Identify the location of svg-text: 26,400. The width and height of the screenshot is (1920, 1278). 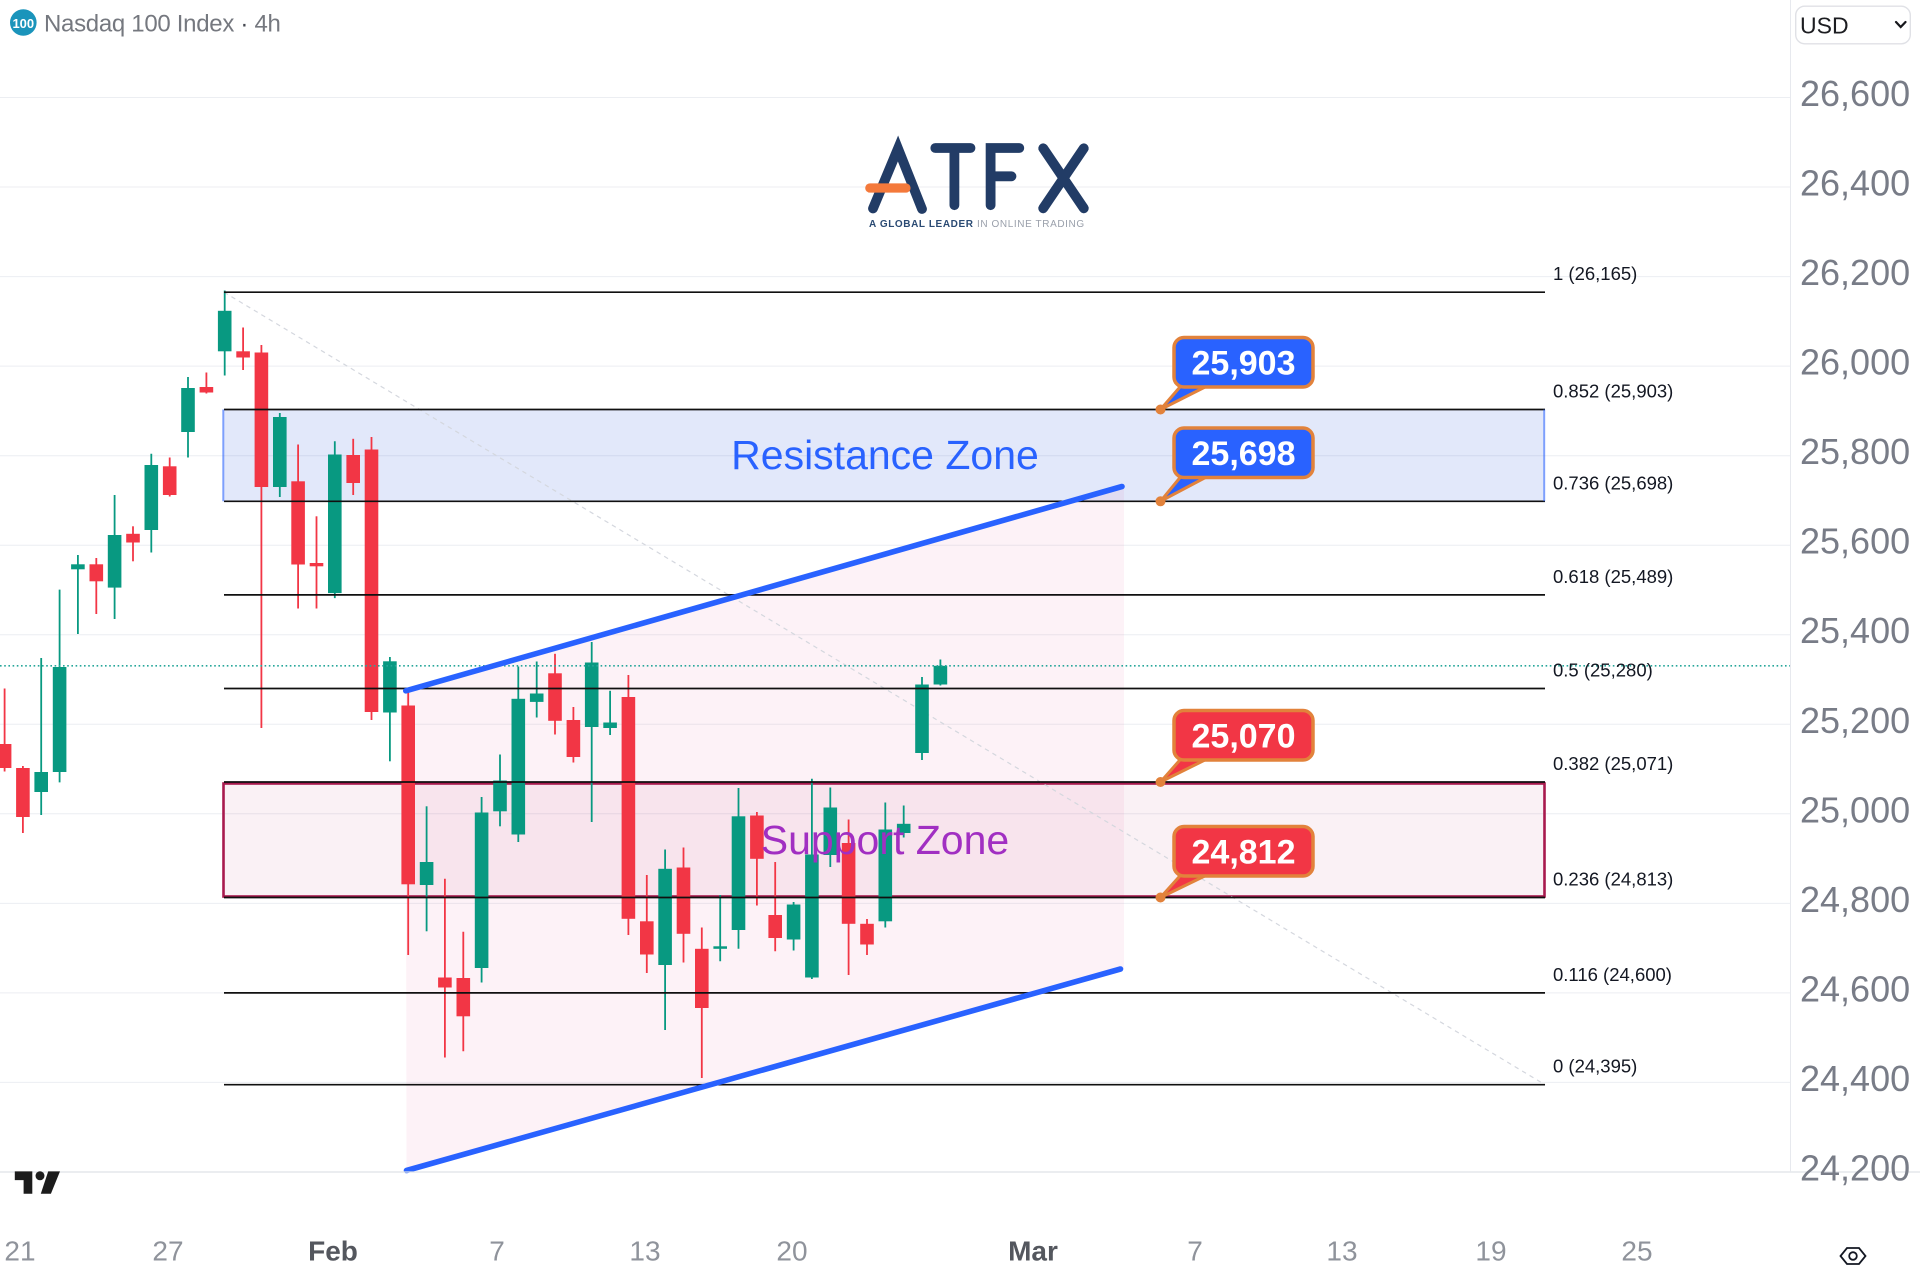
(1855, 183).